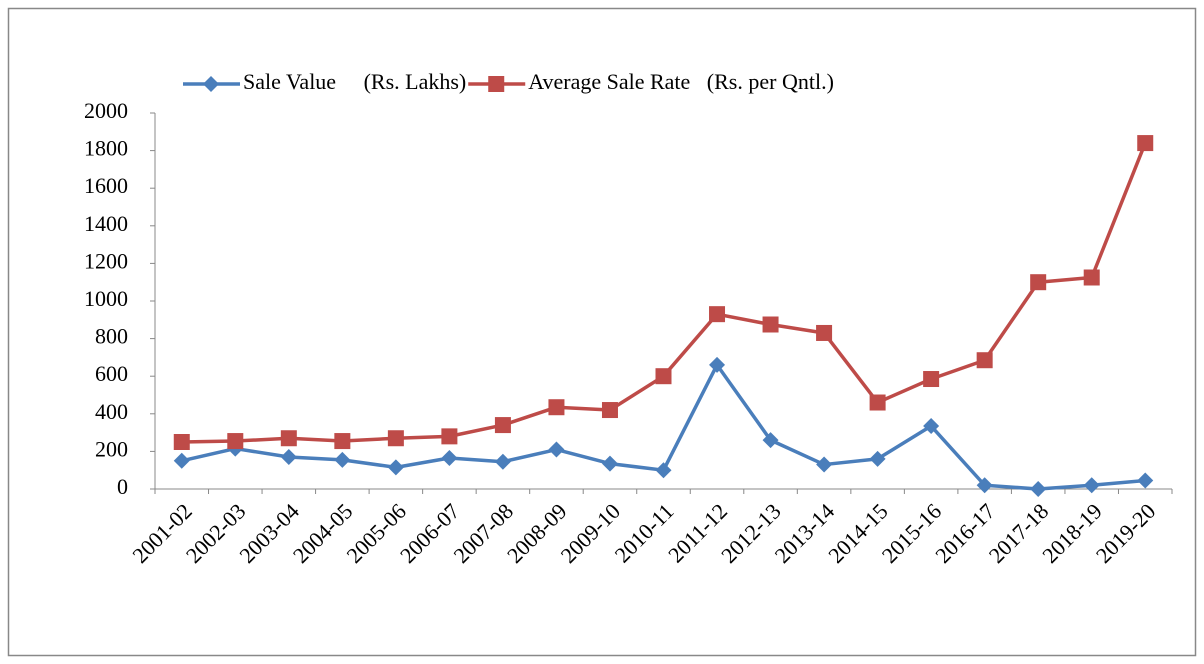 The height and width of the screenshot is (664, 1204). Describe the element at coordinates (106, 223) in the screenshot. I see `y-tick-label: 1400` at that location.